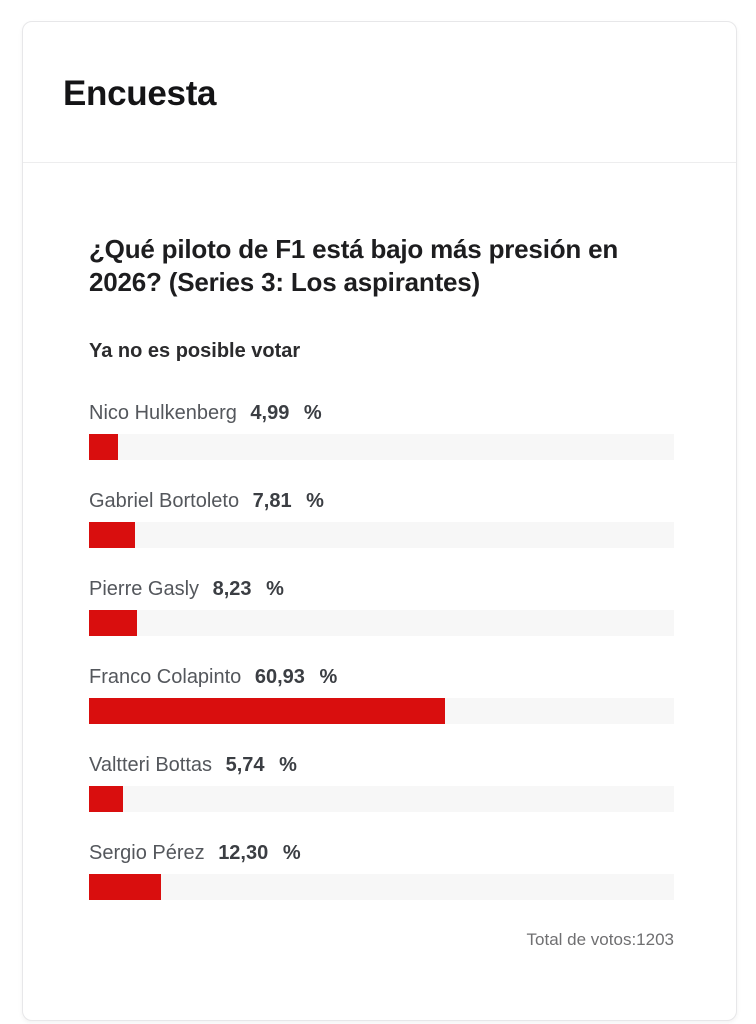 The width and height of the screenshot is (756, 1024). What do you see at coordinates (245, 765) in the screenshot?
I see `option-value: 5,74` at bounding box center [245, 765].